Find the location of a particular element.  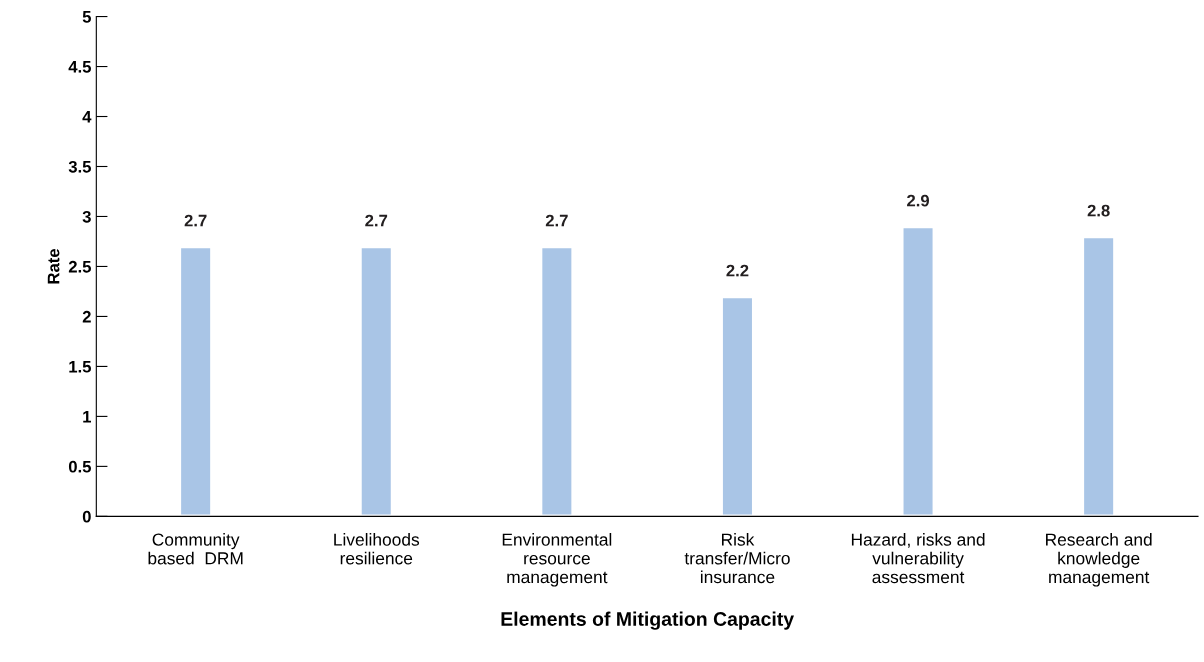

data-label: 2.2 is located at coordinates (737, 270).